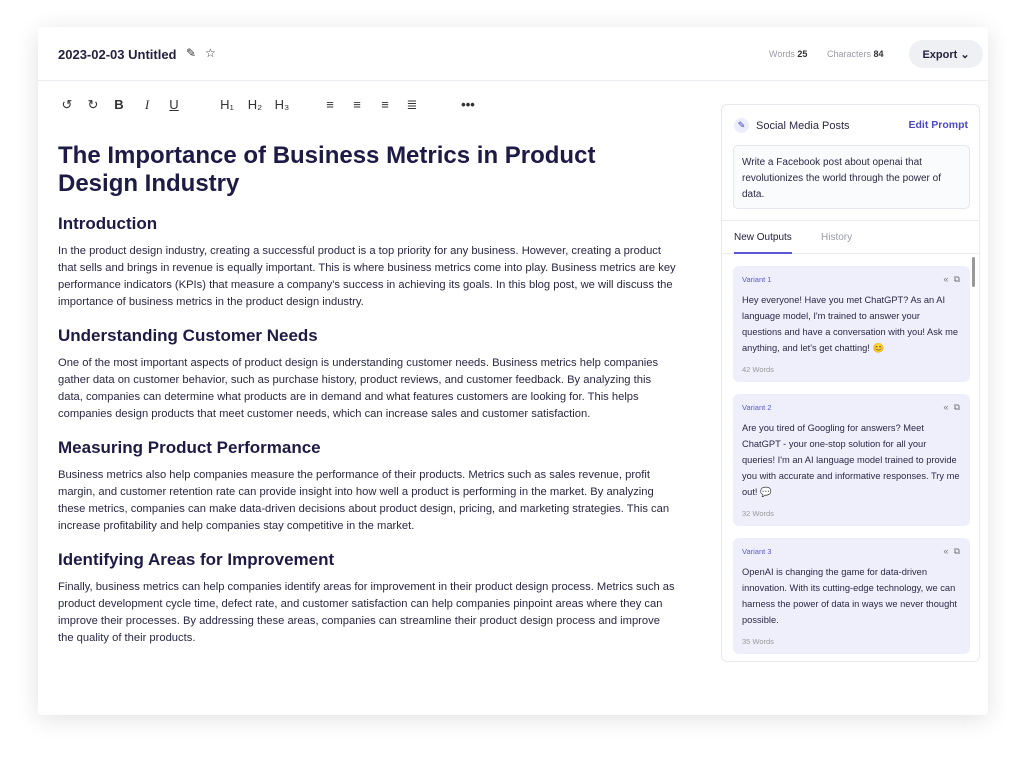 The image size is (1024, 760). Describe the element at coordinates (330, 104) in the screenshot. I see `align-left-icon: ≡` at that location.